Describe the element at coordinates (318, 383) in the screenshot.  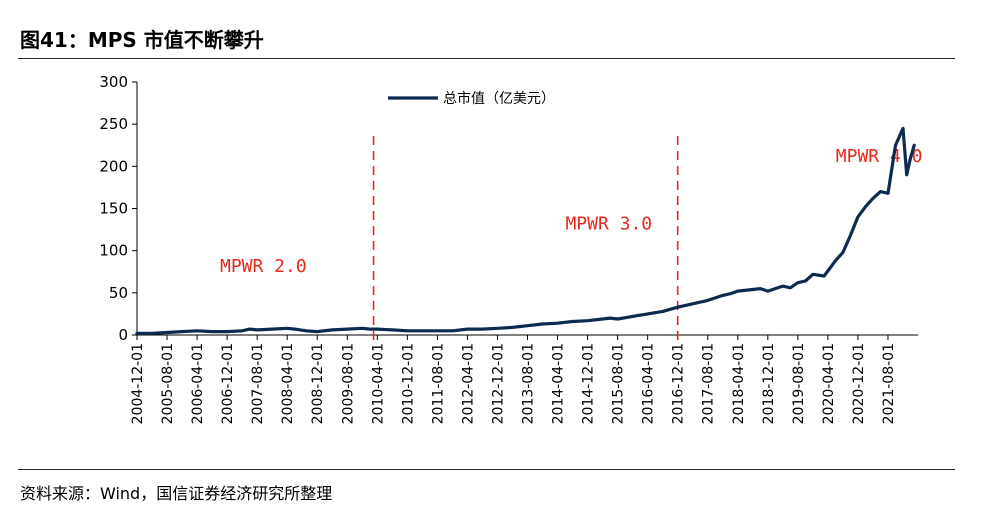
I see `x-tick-label: 2008-12-01` at that location.